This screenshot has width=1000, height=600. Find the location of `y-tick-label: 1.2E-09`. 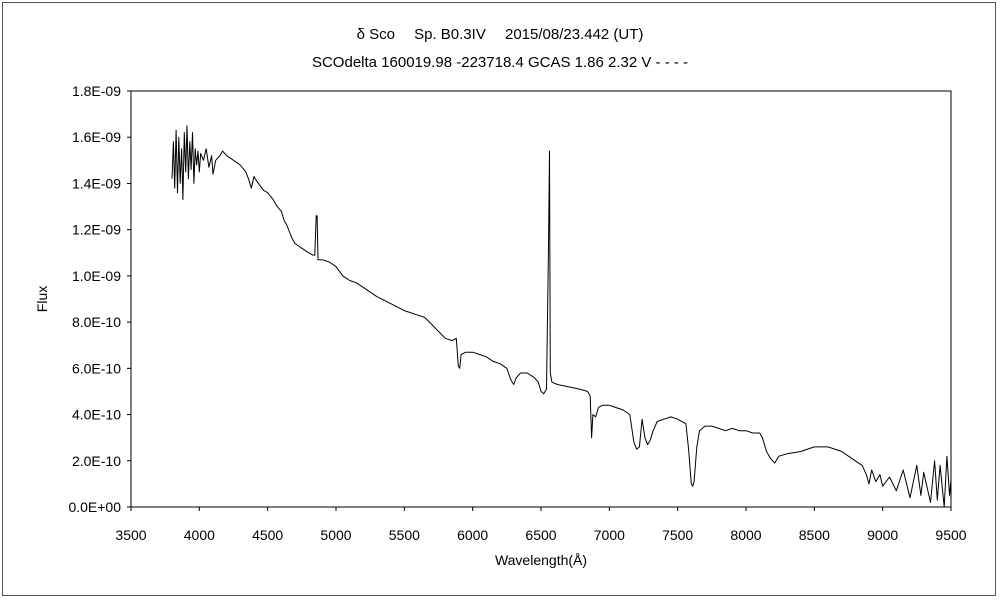

y-tick-label: 1.2E-09 is located at coordinates (96, 230).